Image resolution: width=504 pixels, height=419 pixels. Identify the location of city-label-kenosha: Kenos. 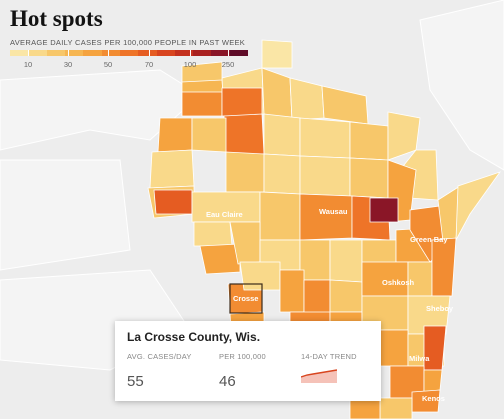
(433, 398).